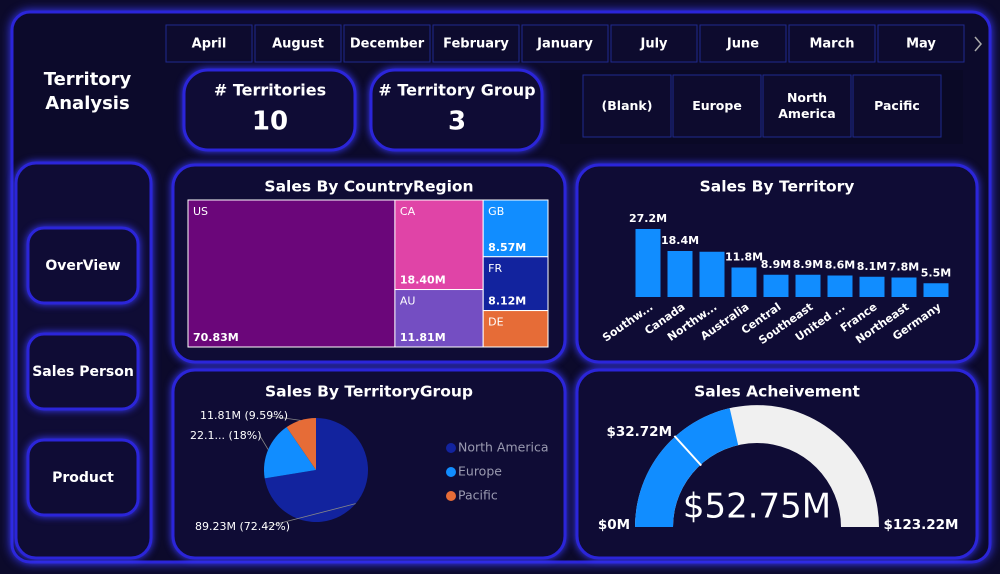 This screenshot has height=574, width=1000. Describe the element at coordinates (495, 322) in the screenshot. I see `cell-label: DE` at that location.